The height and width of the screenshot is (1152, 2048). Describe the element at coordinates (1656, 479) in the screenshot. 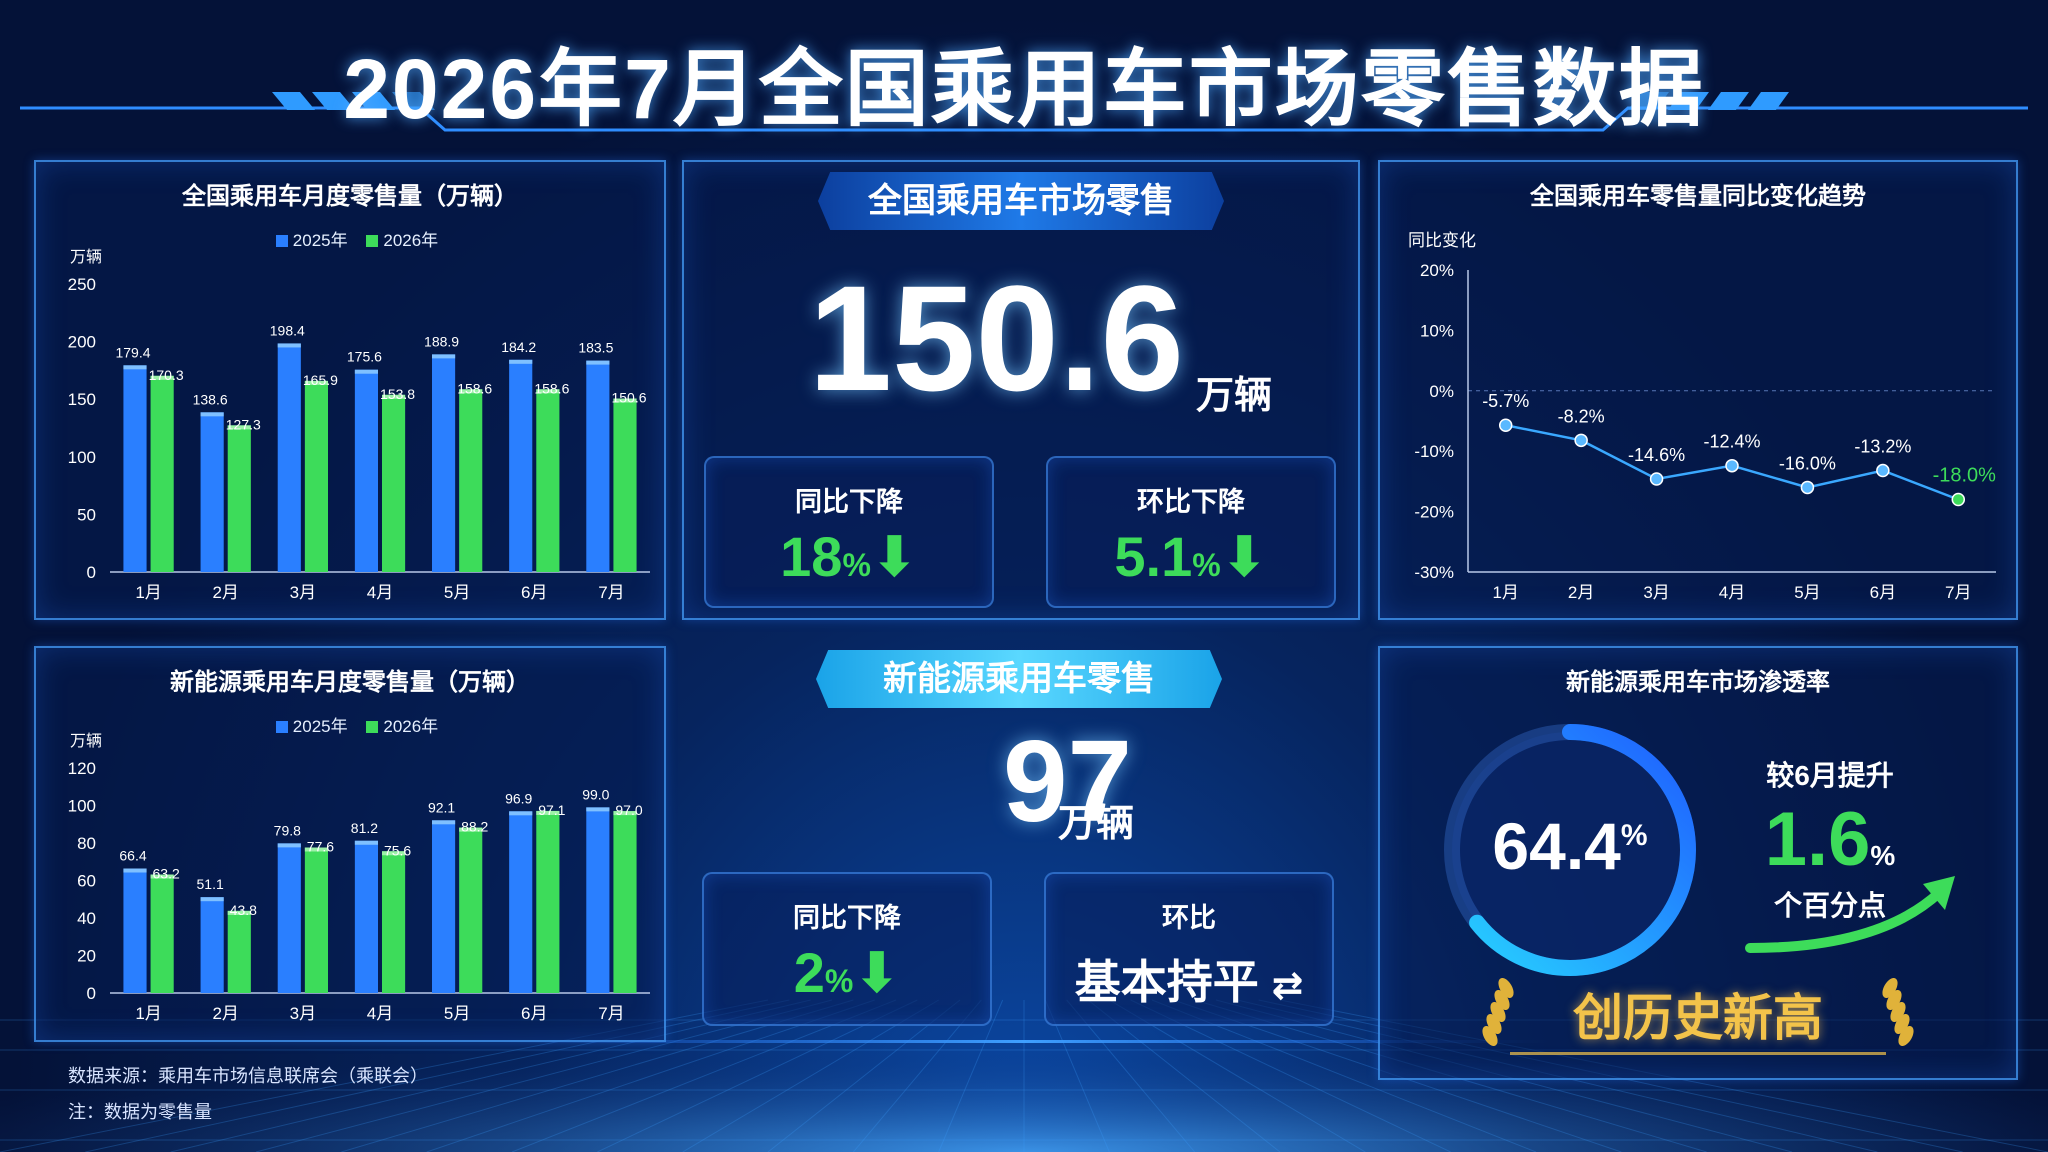

I see `data-point-3月` at that location.